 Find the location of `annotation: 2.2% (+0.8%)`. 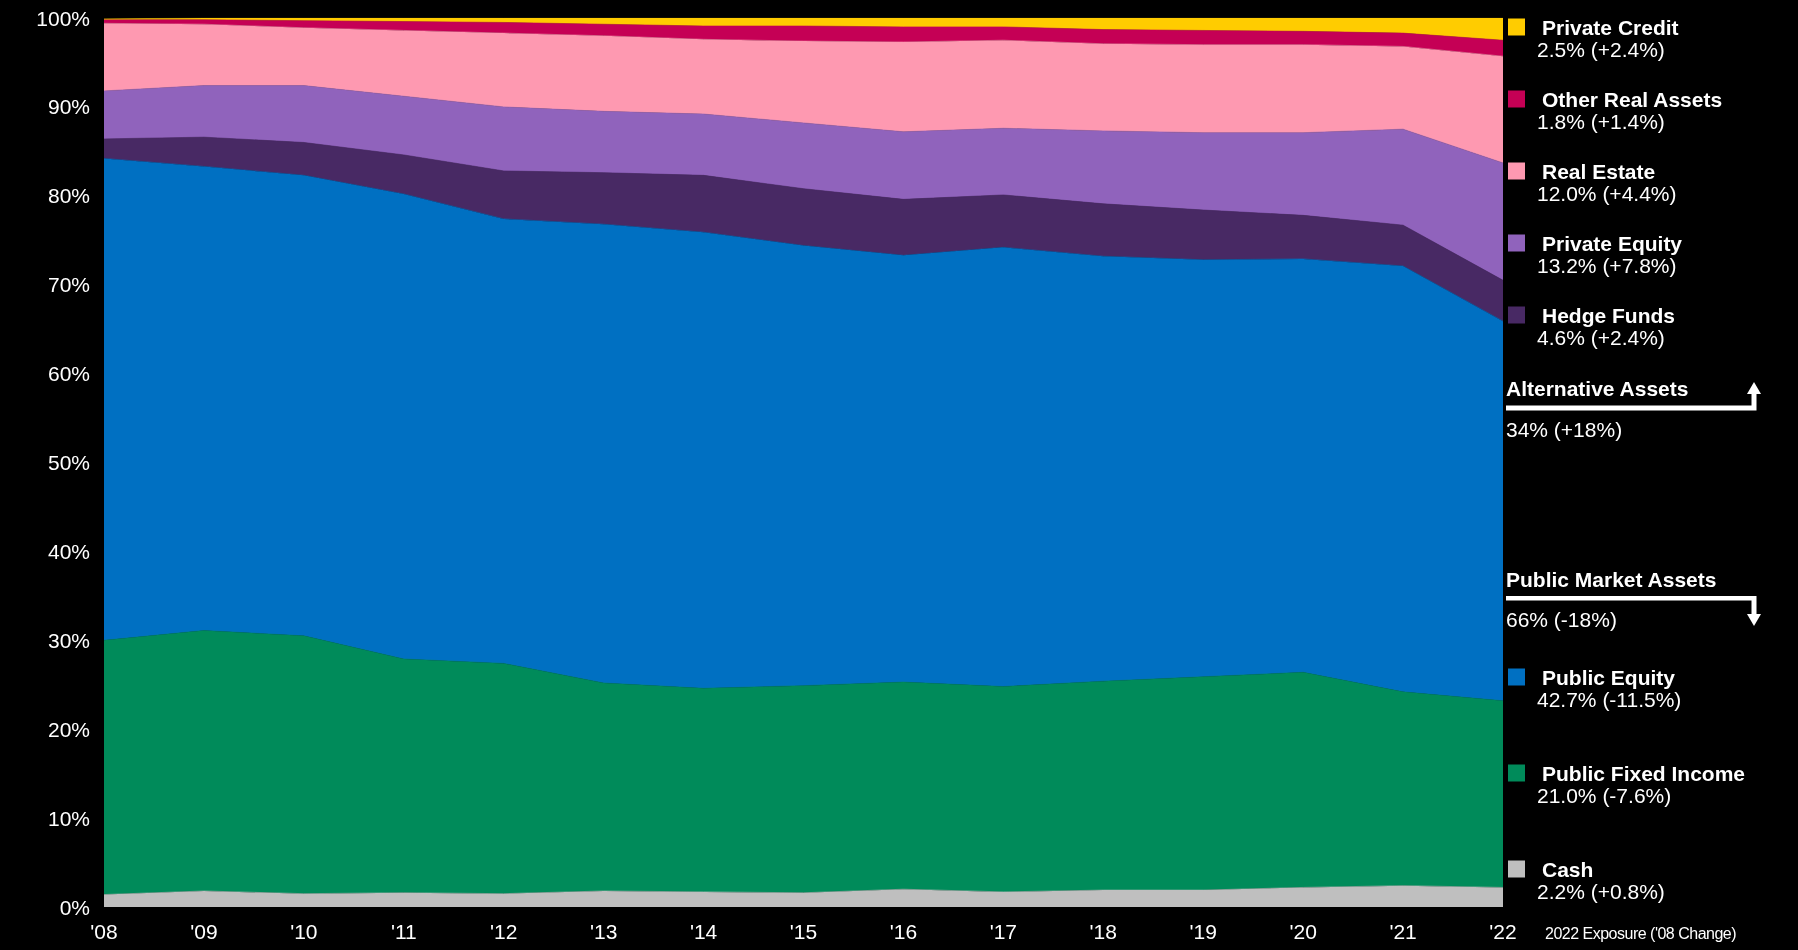

annotation: 2.2% (+0.8%) is located at coordinates (1601, 892).